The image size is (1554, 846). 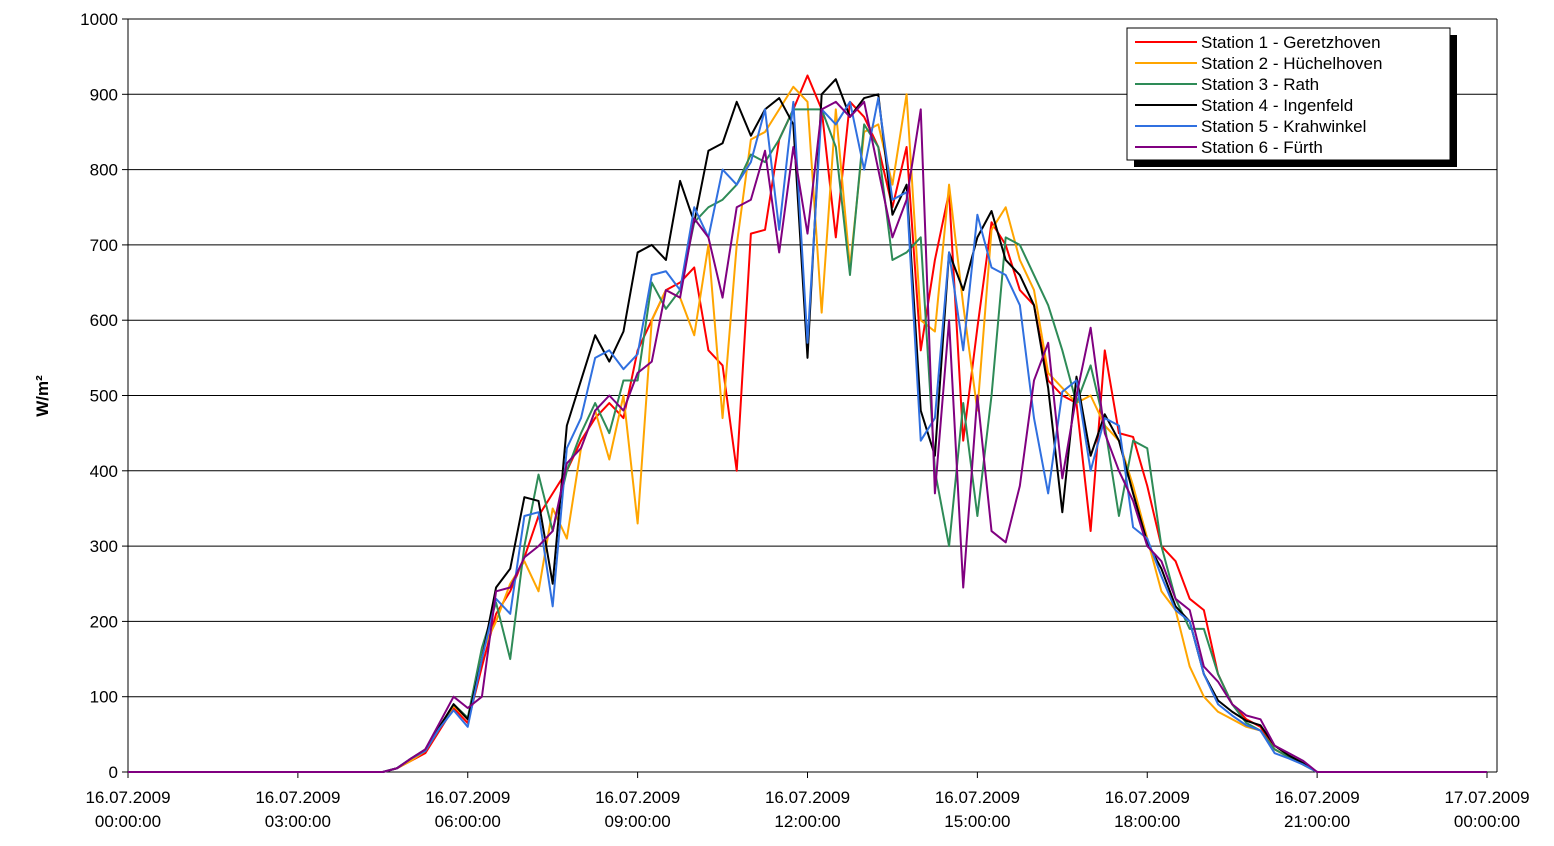 I want to click on x-tick-label-line: 06:00:00, so click(x=468, y=821).